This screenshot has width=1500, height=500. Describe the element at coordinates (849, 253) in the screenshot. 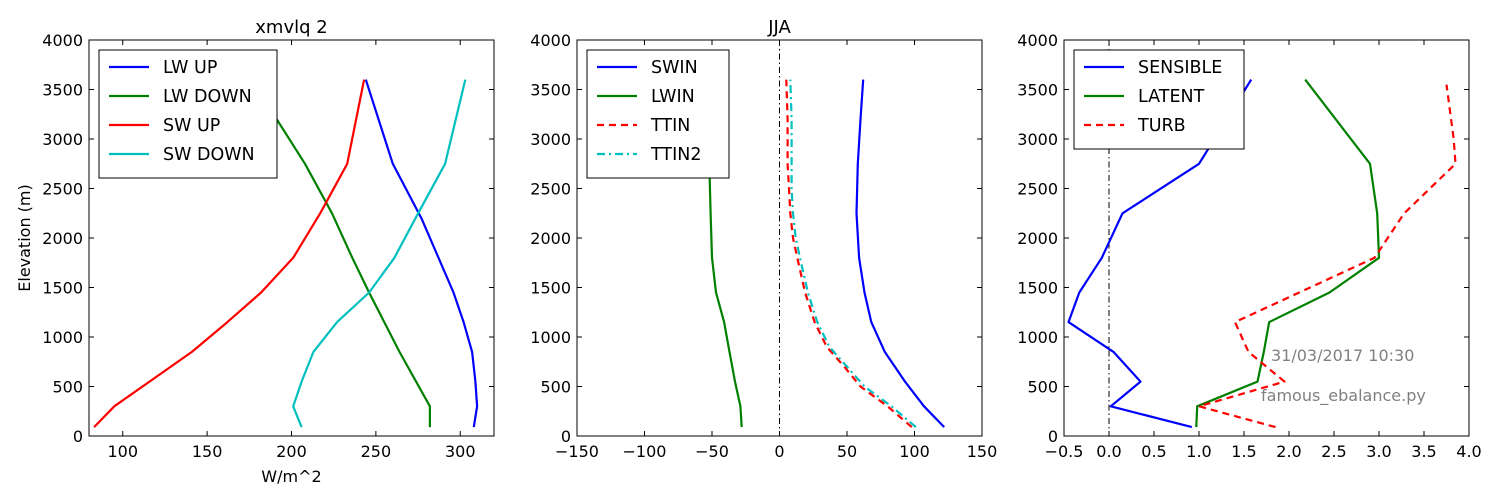

I see `series-line-ttin` at that location.